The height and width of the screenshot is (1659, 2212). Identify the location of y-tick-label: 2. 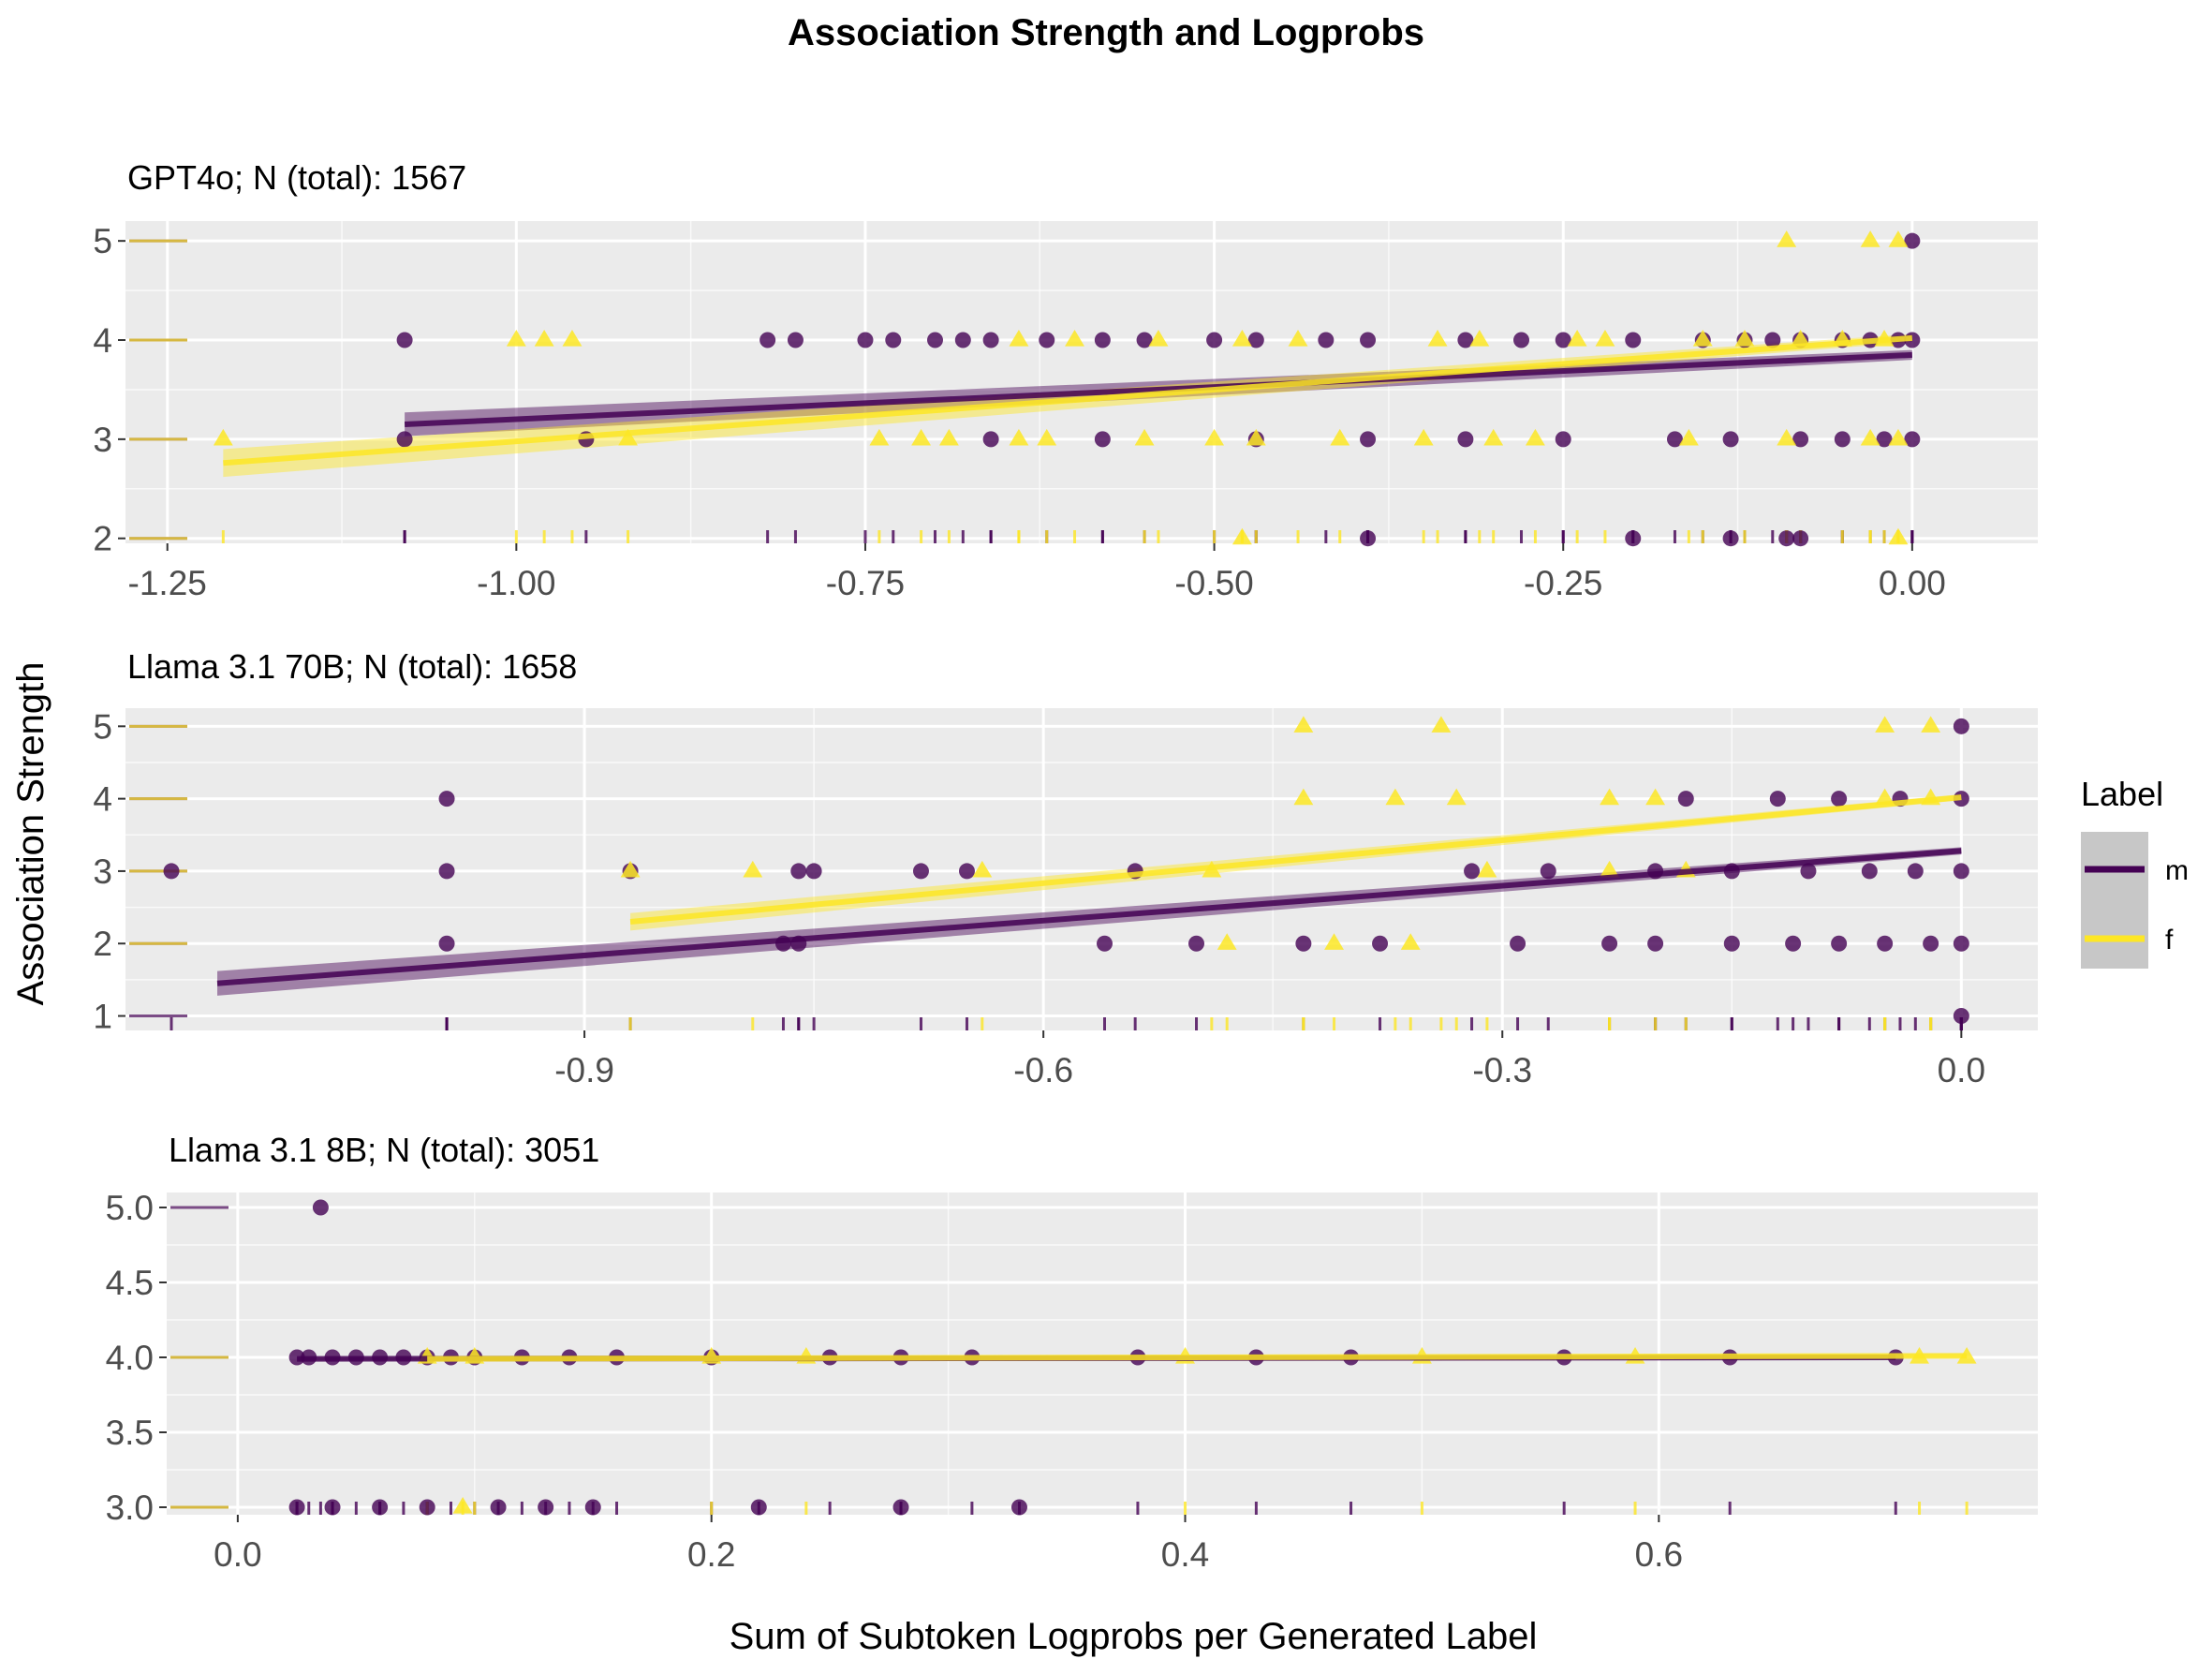
(102, 944).